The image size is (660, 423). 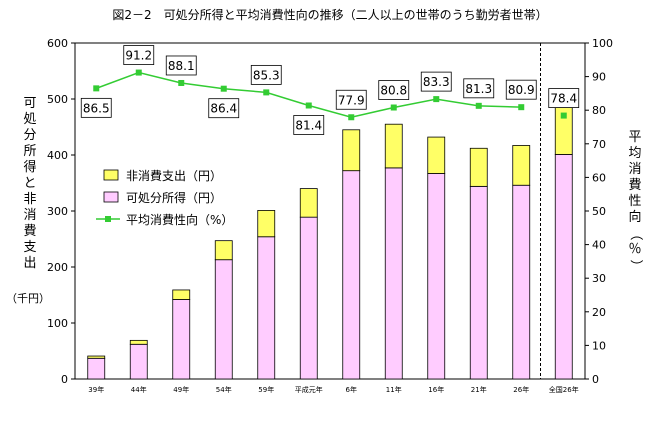 What do you see at coordinates (57, 155) in the screenshot?
I see `left-tick-label: 400` at bounding box center [57, 155].